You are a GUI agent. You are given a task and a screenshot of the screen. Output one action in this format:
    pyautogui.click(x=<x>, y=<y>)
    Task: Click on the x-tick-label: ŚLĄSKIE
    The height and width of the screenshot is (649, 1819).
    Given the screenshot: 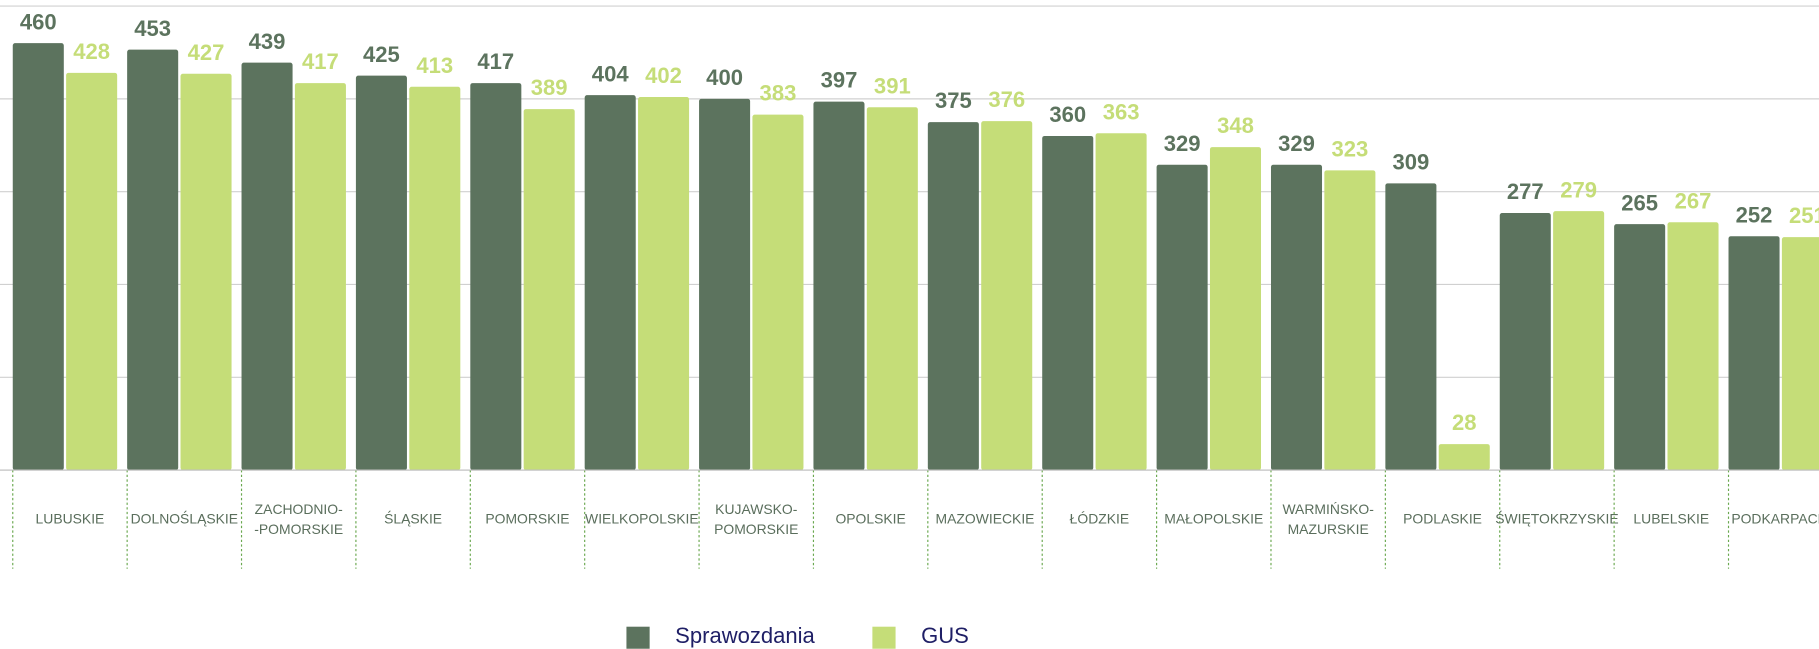 What is the action you would take?
    pyautogui.click(x=413, y=518)
    